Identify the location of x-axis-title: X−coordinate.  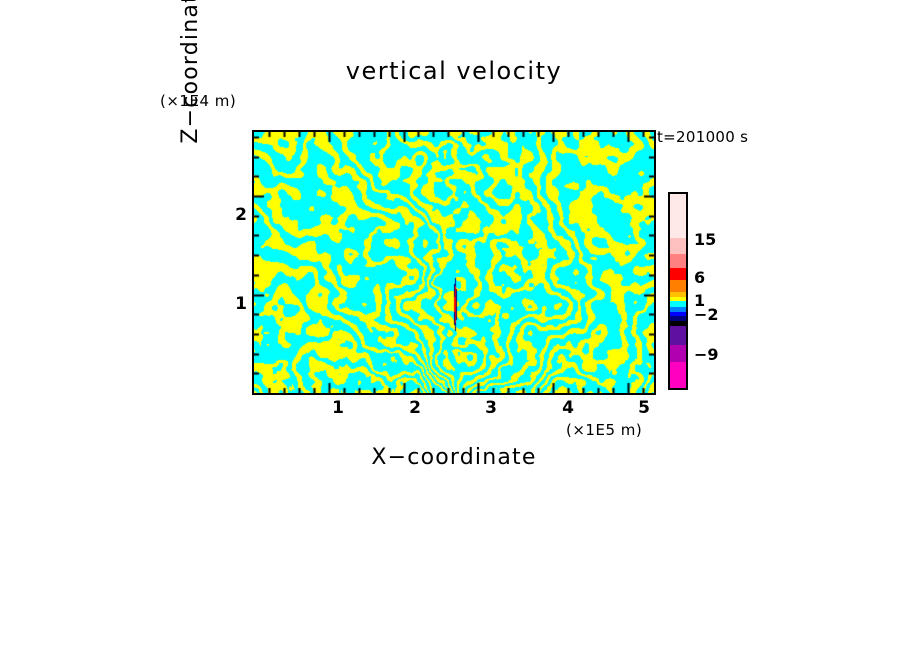
(454, 457).